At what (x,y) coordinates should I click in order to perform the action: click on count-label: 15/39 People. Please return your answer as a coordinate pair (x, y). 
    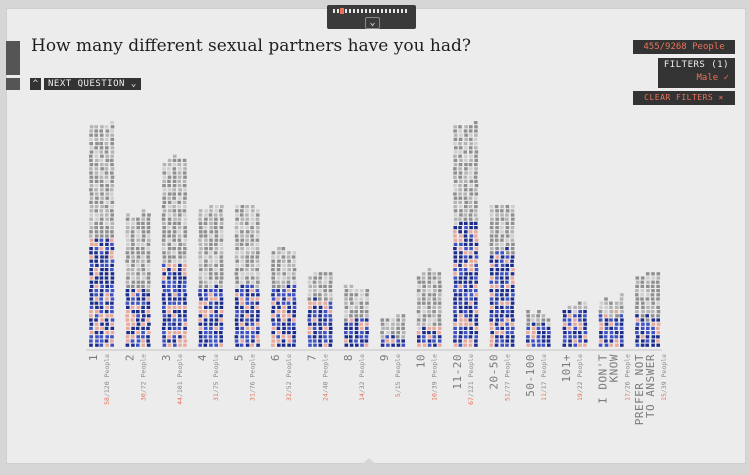
    Looking at the image, I should click on (664, 377).